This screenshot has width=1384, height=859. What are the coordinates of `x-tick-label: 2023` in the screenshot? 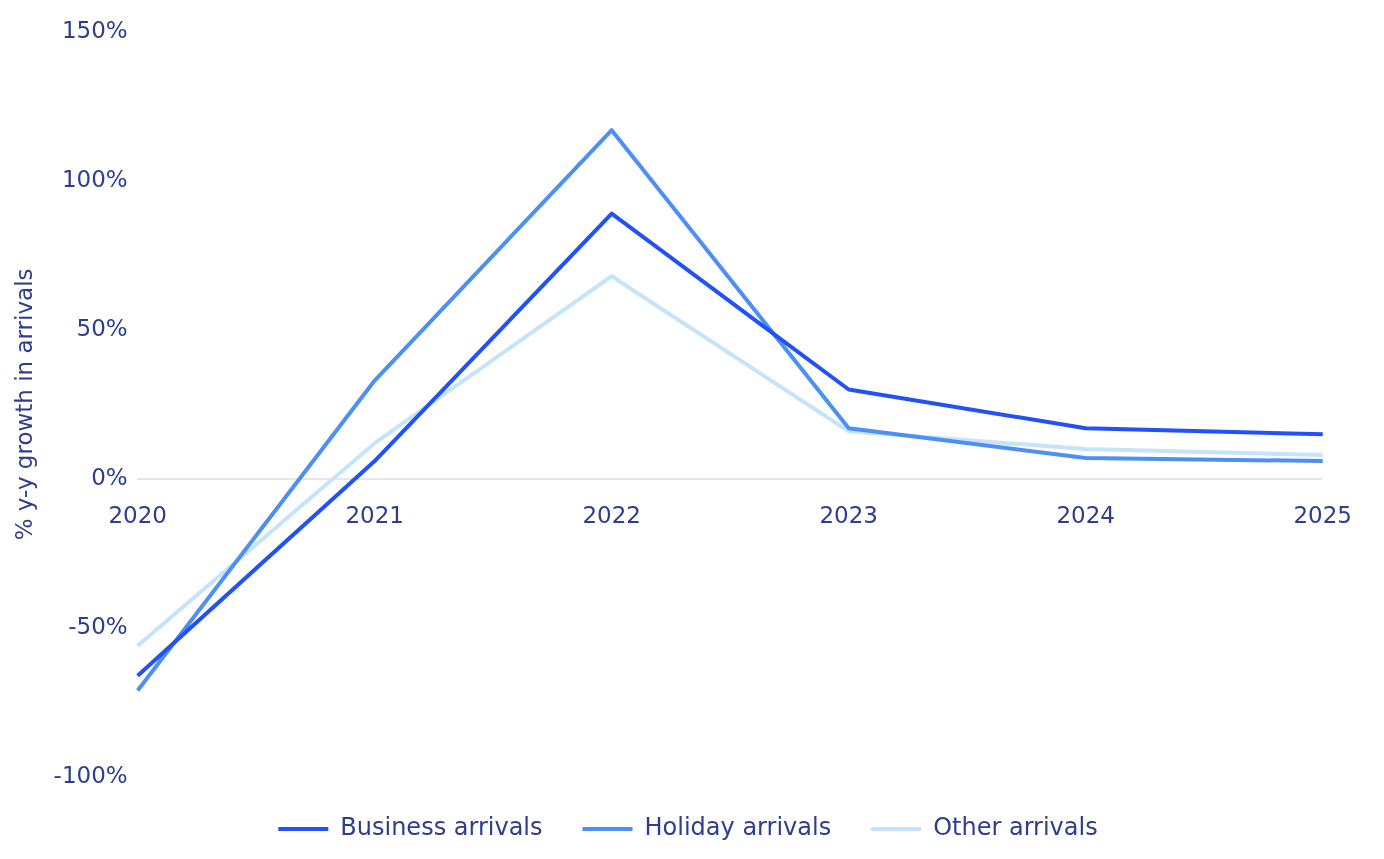 It's located at (848, 514).